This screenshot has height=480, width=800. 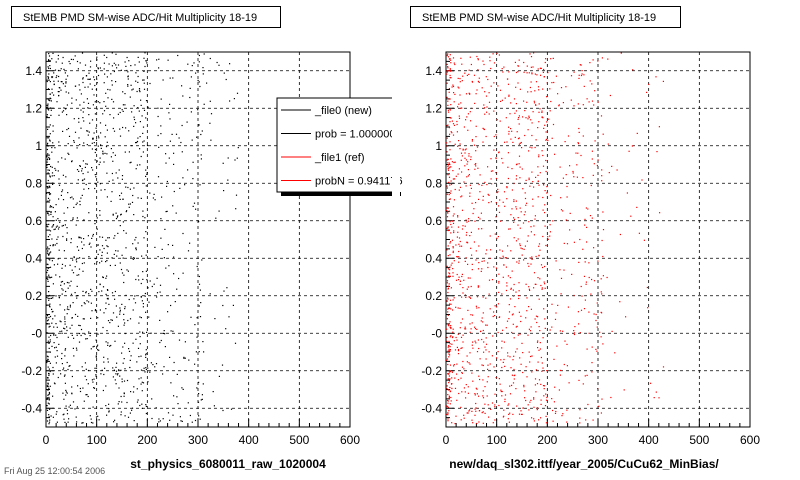 I want to click on y-tick-label: 0.6, so click(x=33, y=221).